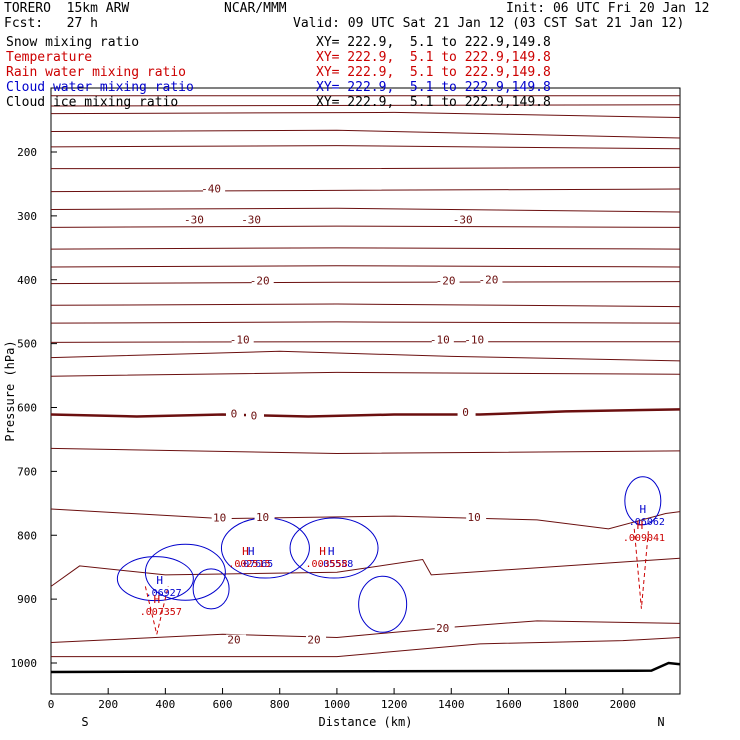 Image resolution: width=740 pixels, height=740 pixels. Describe the element at coordinates (366, 722) in the screenshot. I see `x-axis-title: Distance (km)` at that location.